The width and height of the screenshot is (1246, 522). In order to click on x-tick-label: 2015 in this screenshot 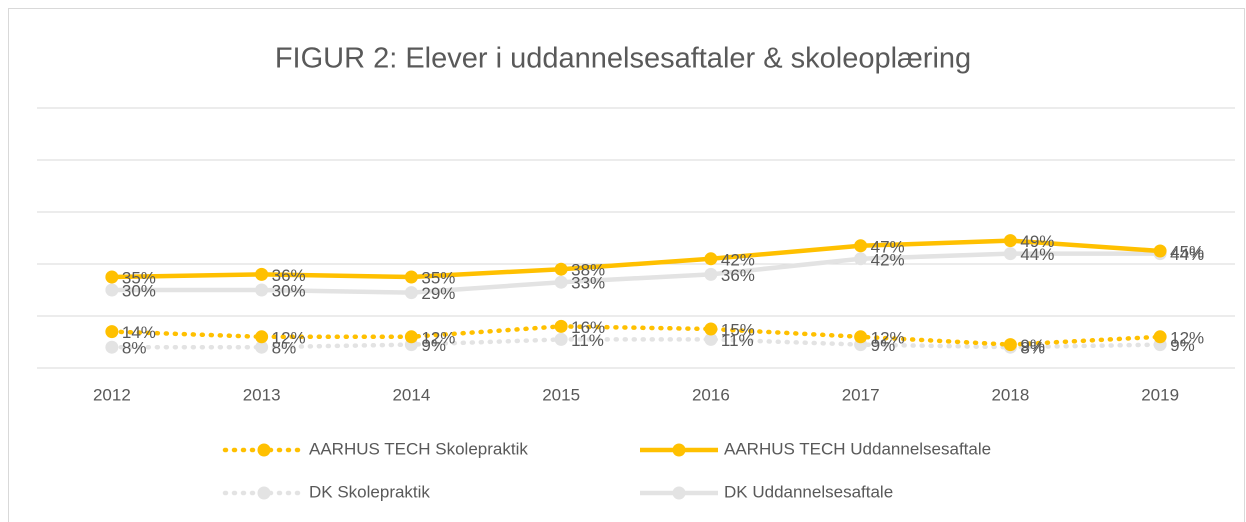, I will do `click(561, 394)`.